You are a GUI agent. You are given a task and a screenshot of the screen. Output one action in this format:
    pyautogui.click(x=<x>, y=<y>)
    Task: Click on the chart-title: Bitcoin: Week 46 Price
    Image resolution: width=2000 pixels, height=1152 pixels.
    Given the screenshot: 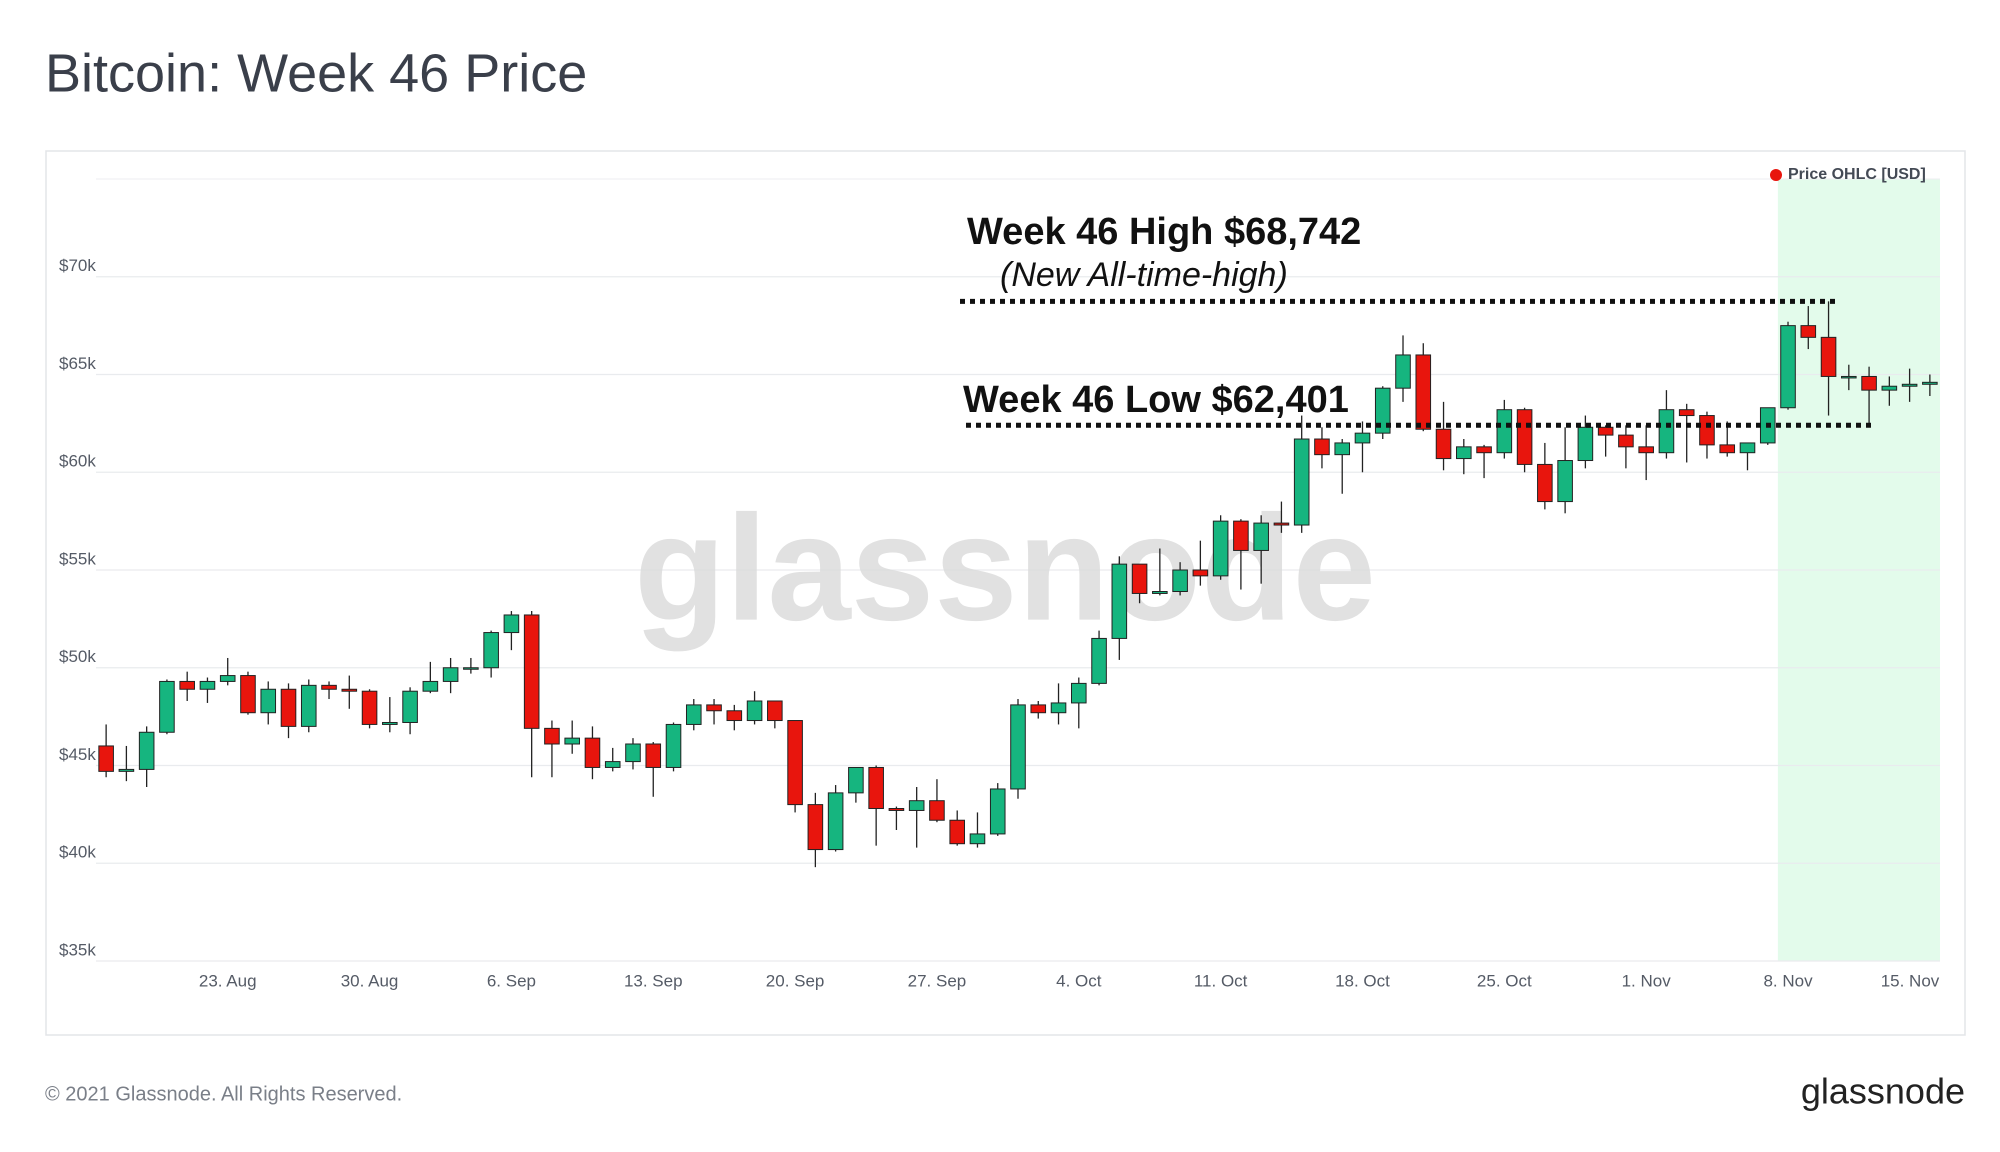 What is the action you would take?
    pyautogui.click(x=316, y=73)
    